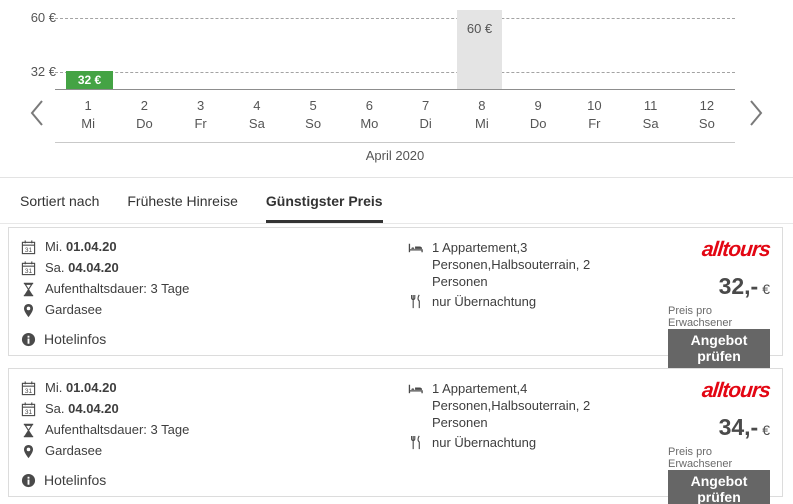 This screenshot has width=793, height=504. I want to click on offer-2-board: nur Übernachtung, so click(538, 442).